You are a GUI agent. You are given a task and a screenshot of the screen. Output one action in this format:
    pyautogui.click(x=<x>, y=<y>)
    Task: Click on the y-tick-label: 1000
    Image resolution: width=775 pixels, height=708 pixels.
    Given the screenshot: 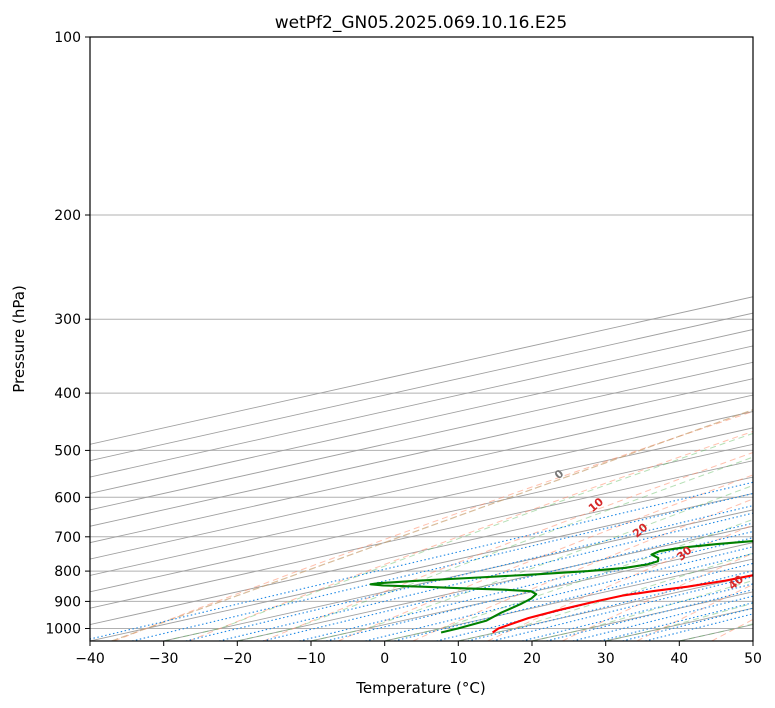 What is the action you would take?
    pyautogui.click(x=63, y=630)
    